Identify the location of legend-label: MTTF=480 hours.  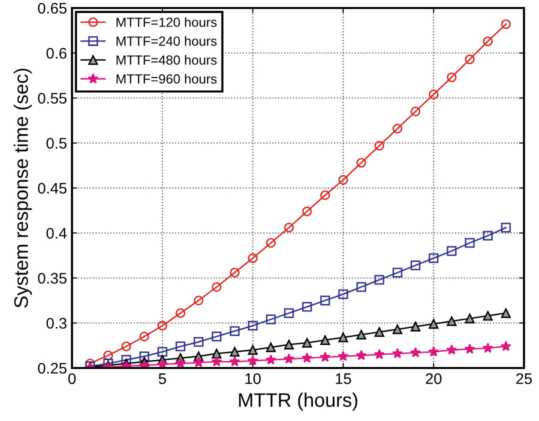
(166, 60).